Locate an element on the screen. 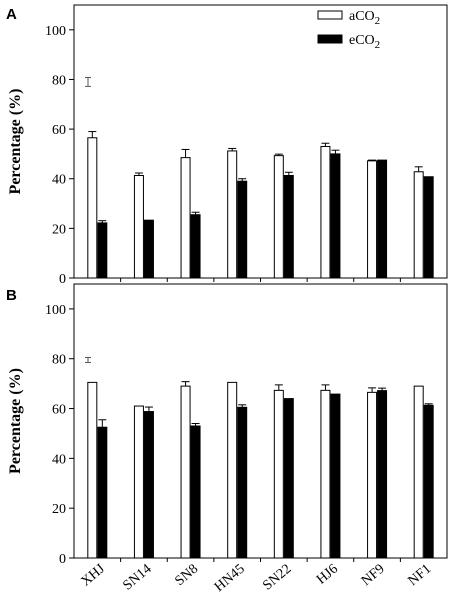  legend-eco2-label: eCO2 is located at coordinates (364, 42).